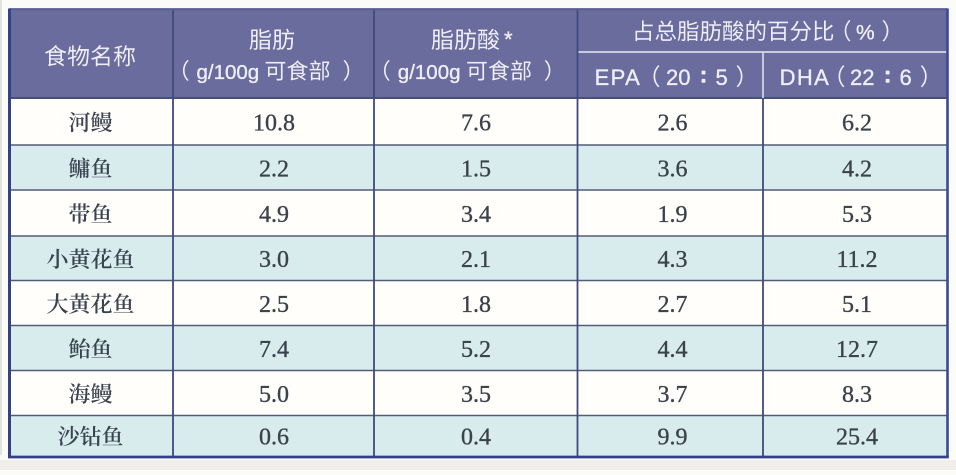 This screenshot has width=956, height=475. I want to click on svg-text: 7.6, so click(476, 123).